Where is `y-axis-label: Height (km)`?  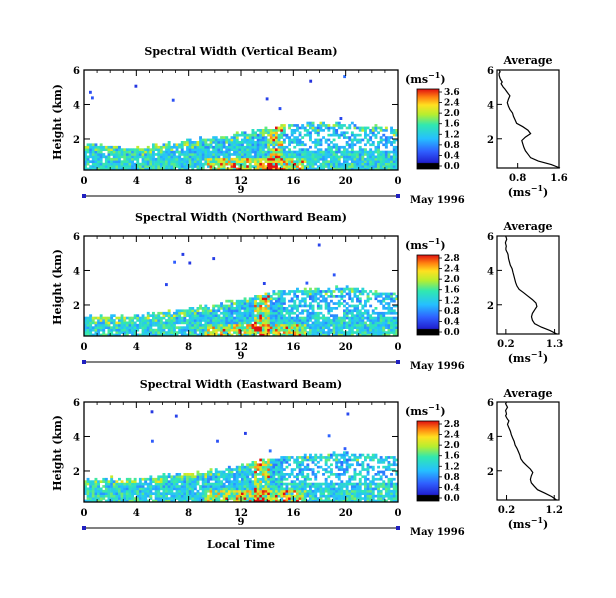 y-axis-label: Height (km) is located at coordinates (57, 453).